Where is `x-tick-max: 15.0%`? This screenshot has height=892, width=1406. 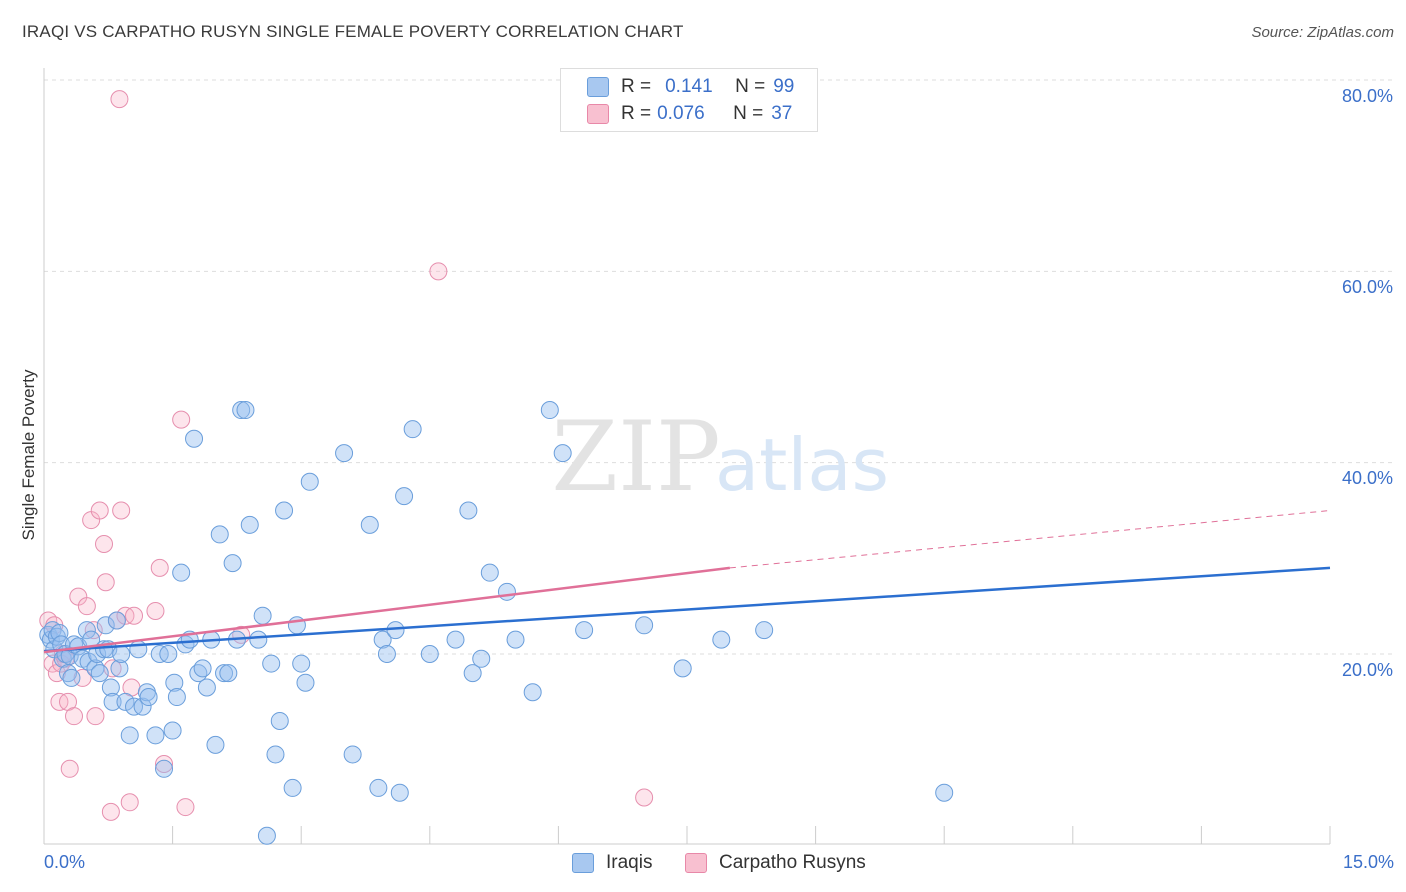 x-tick-max: 15.0% is located at coordinates (1368, 862).